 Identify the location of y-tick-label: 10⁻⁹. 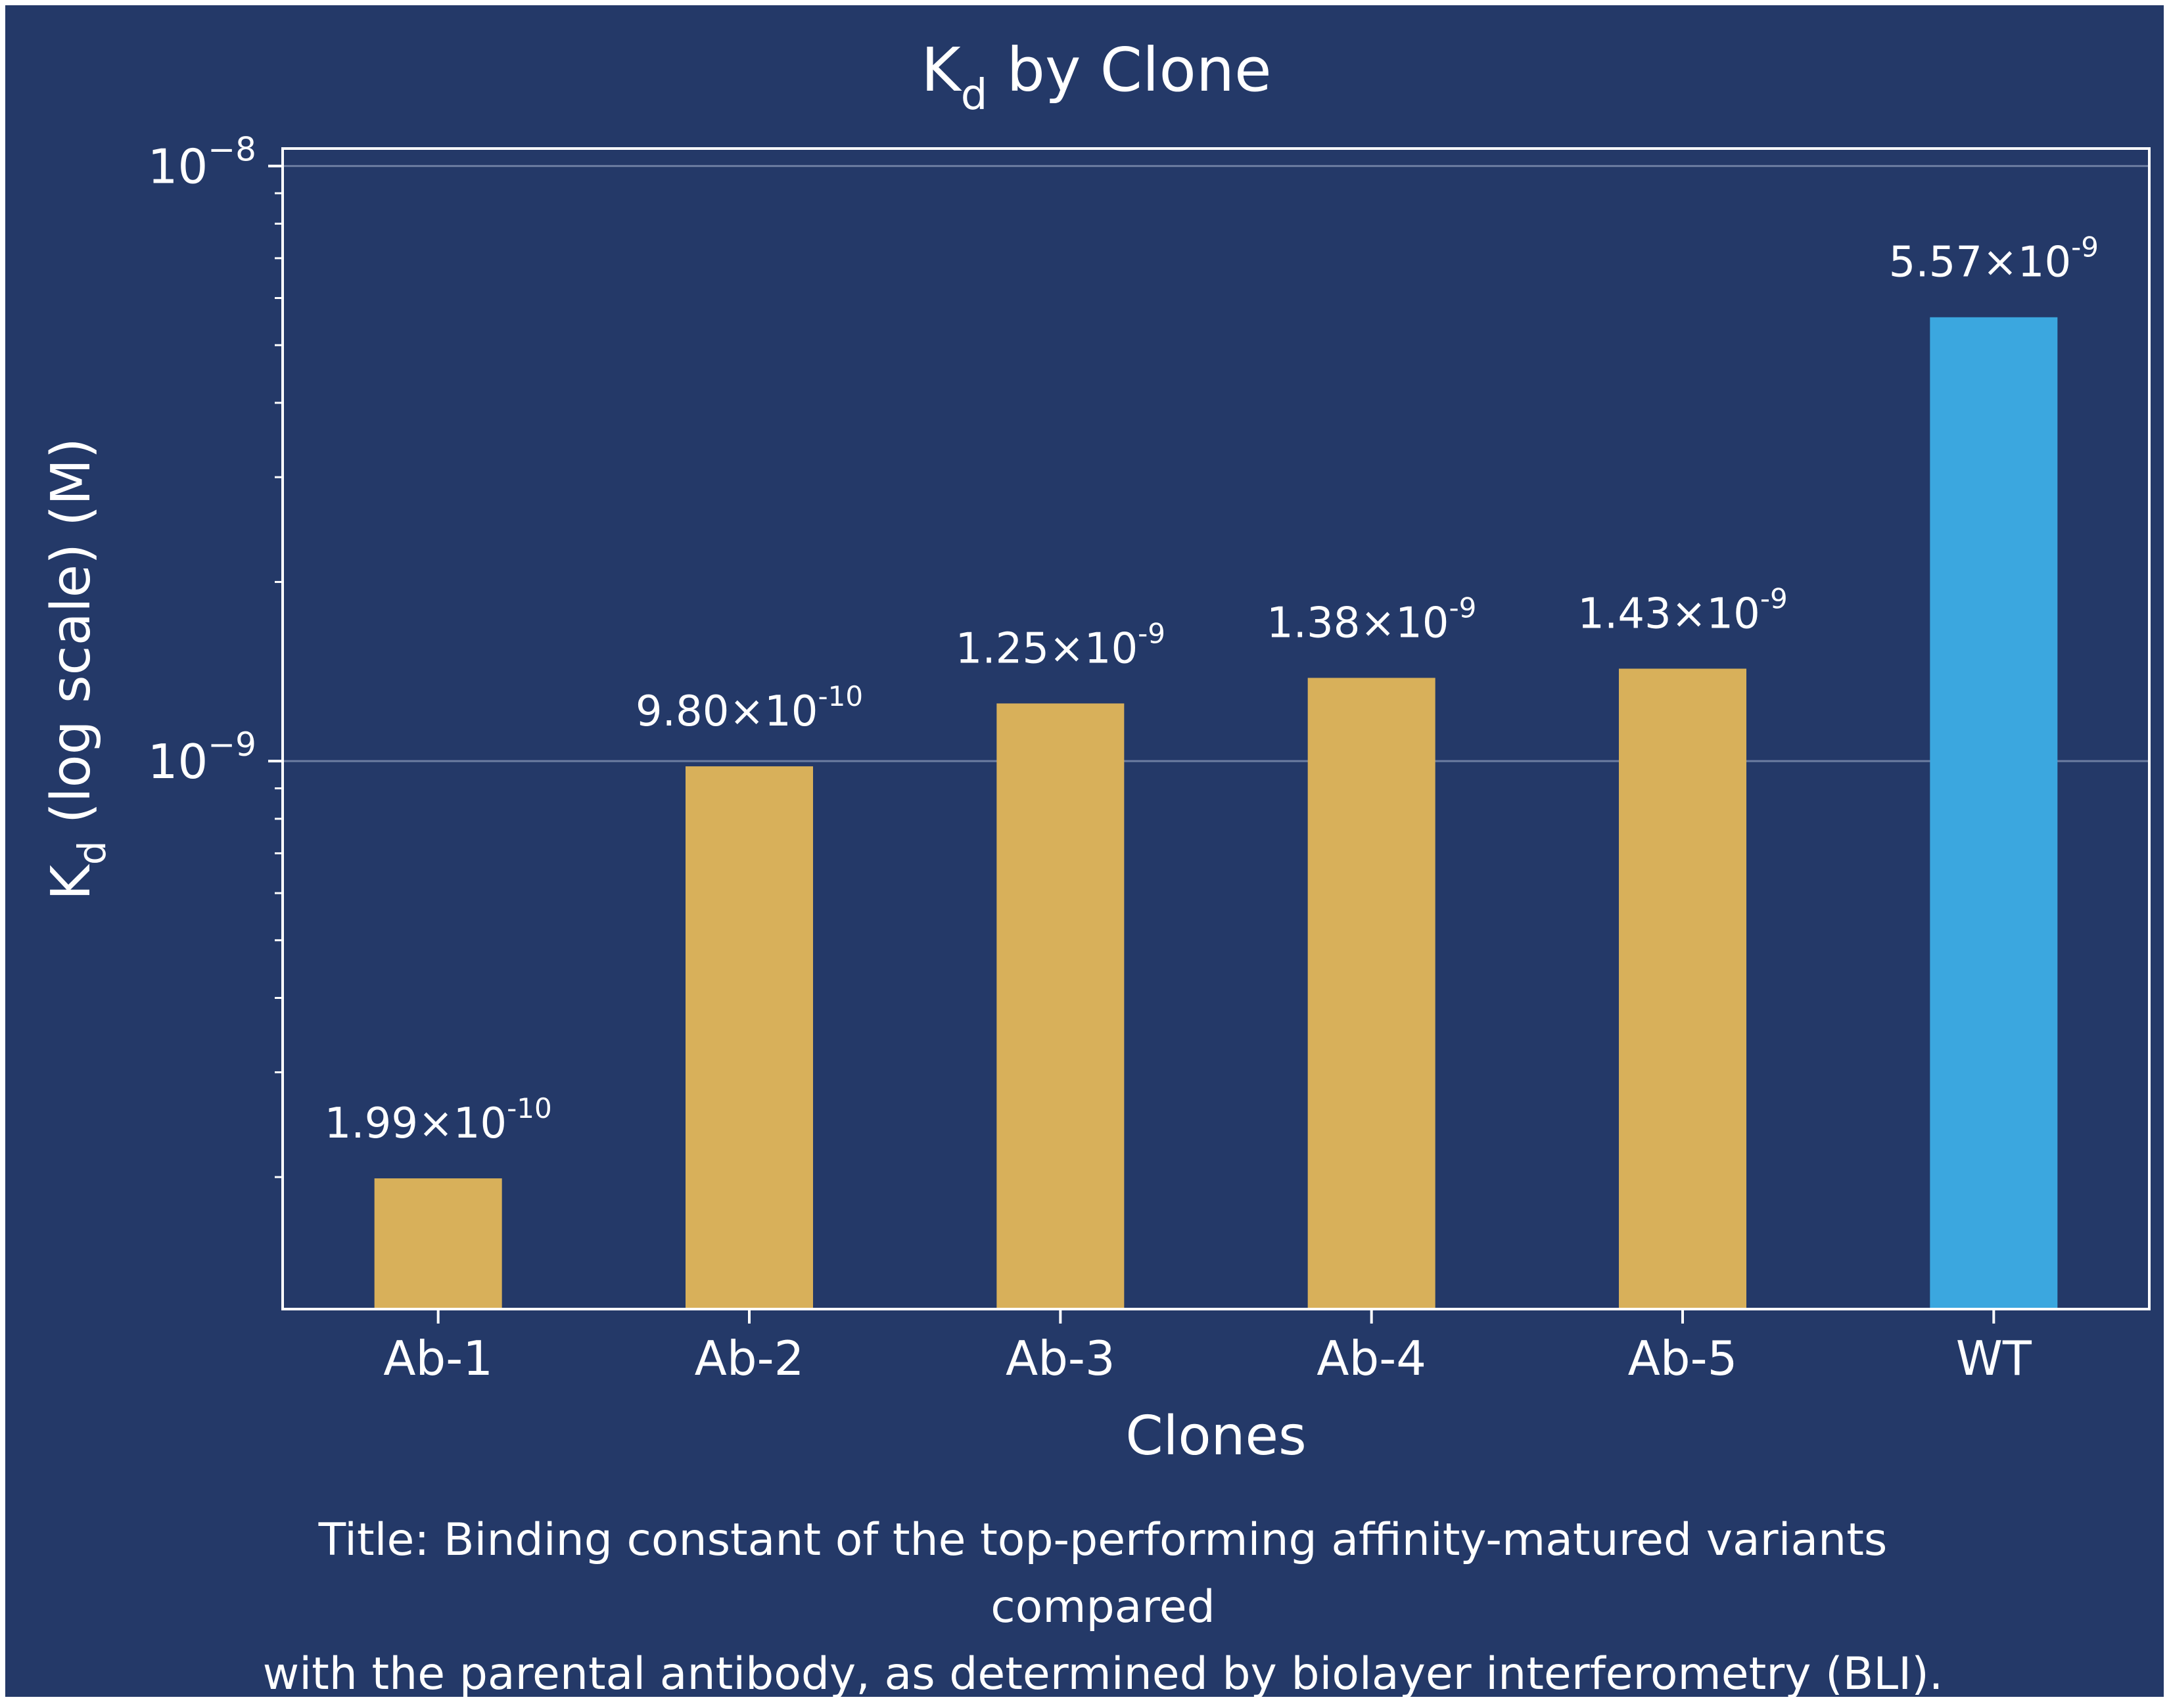
(202, 757).